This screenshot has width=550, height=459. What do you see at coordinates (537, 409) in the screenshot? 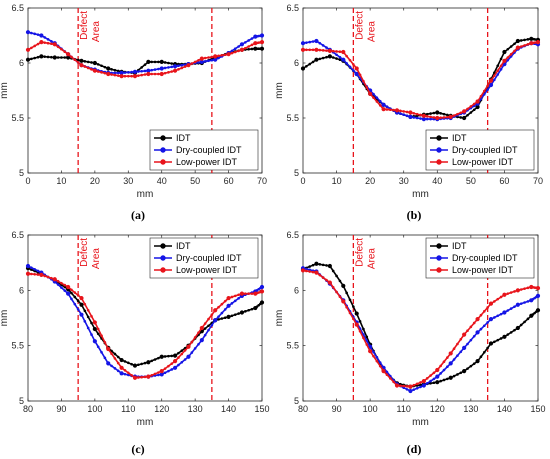
I see `x-tick-label: 150` at bounding box center [537, 409].